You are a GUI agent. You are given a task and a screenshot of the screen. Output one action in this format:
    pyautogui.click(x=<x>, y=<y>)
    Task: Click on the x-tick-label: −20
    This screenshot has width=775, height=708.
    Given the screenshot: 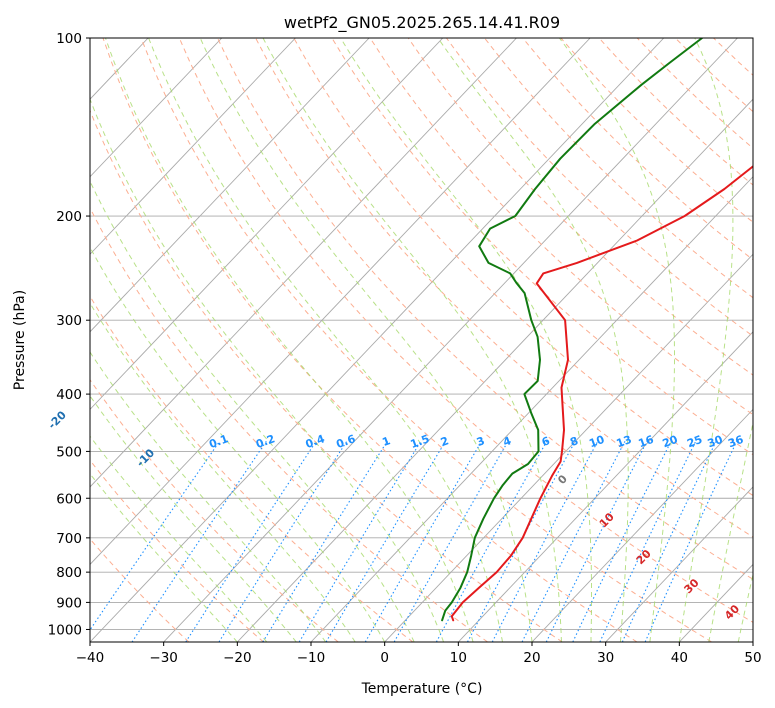 What is the action you would take?
    pyautogui.click(x=237, y=658)
    